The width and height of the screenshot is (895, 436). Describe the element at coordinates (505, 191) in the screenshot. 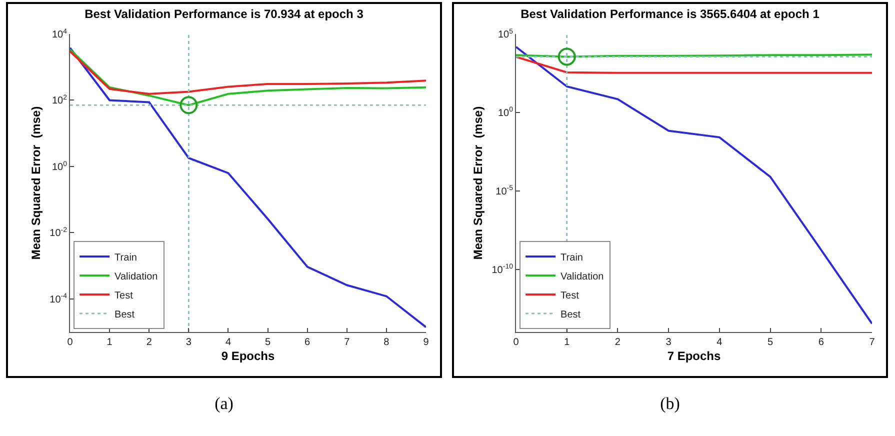

I see `y-tick-label: 10$^{-5}$` at that location.